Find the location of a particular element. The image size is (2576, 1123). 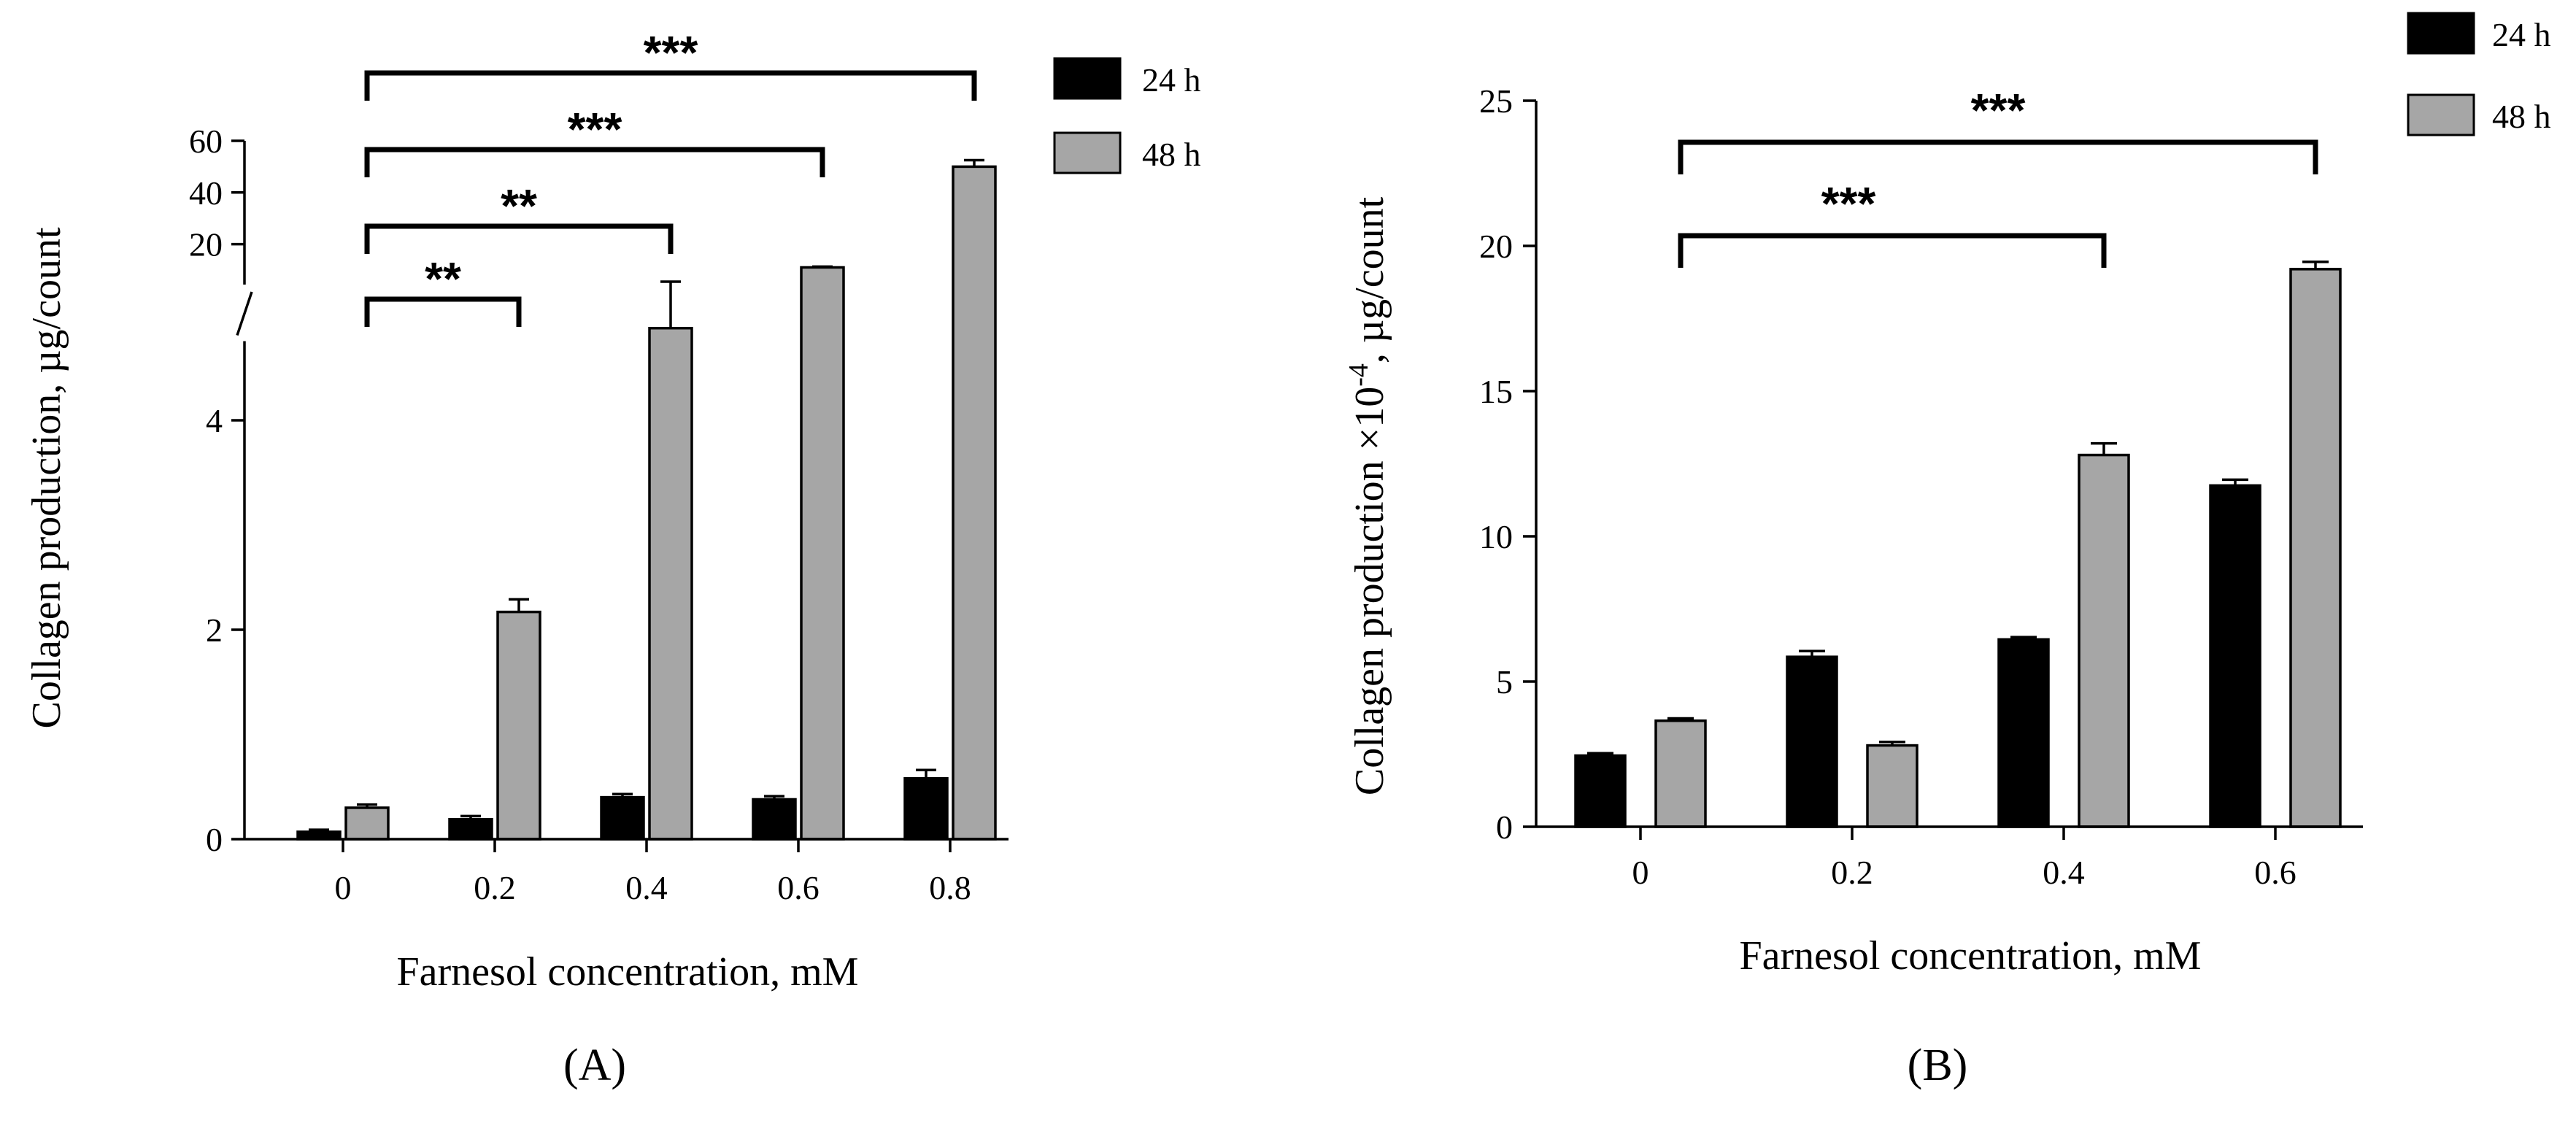

panel-b-y-axis-label: Collagen production ×10-4, µg/count is located at coordinates (1367, 495).